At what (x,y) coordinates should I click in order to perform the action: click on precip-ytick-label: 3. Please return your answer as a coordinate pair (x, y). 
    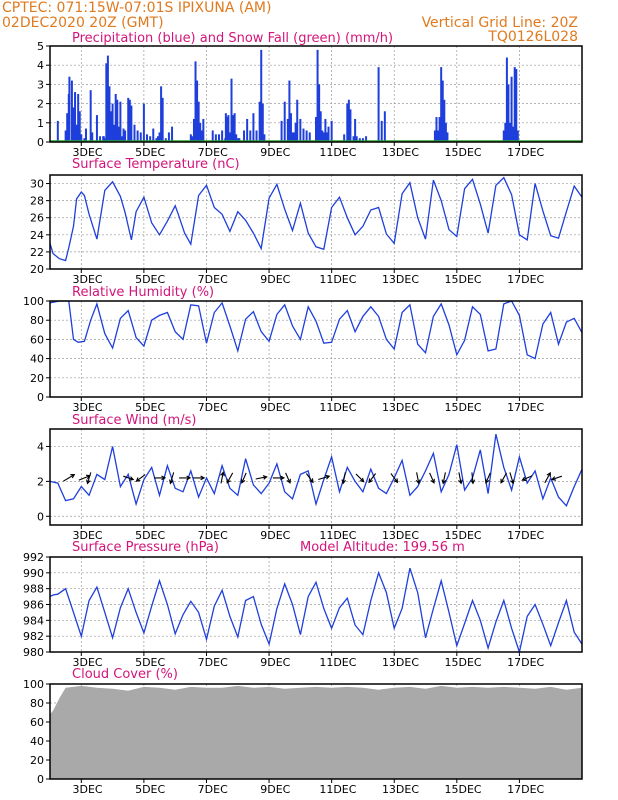
    Looking at the image, I should click on (40, 84).